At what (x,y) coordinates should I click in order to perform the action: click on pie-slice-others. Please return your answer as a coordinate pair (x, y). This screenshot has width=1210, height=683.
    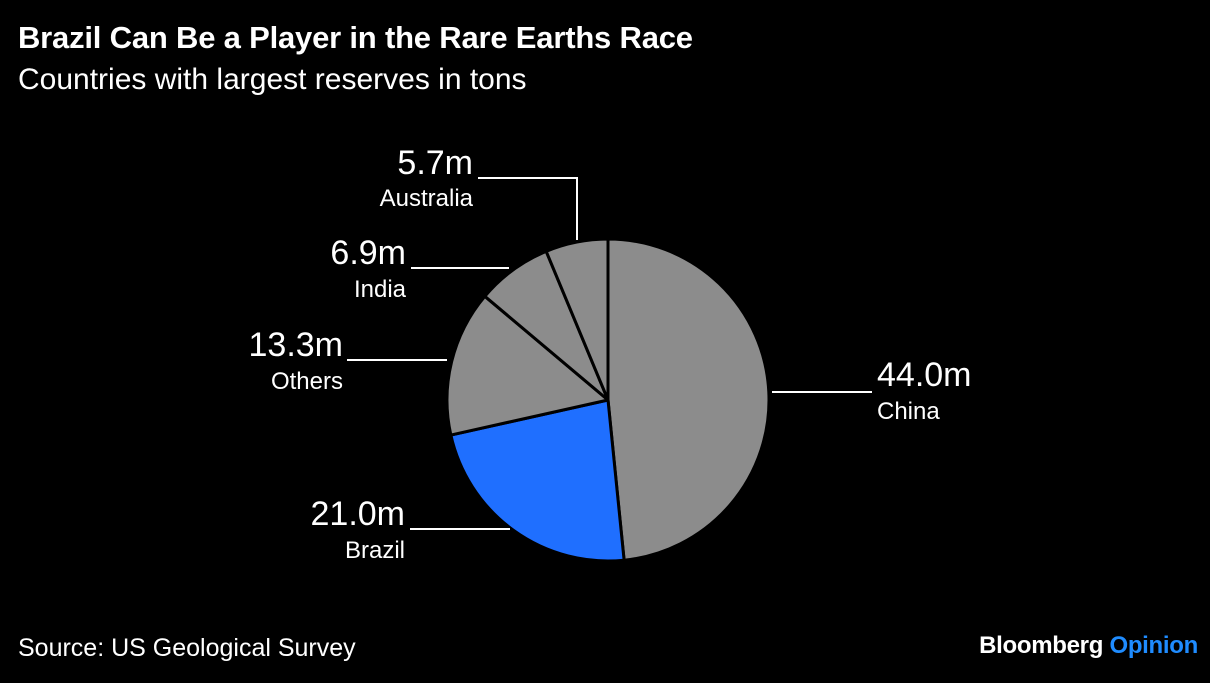
    Looking at the image, I should click on (527, 365).